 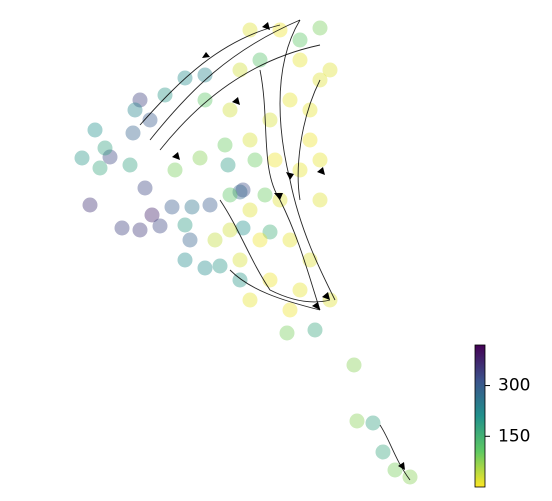 What do you see at coordinates (507, 411) in the screenshot?
I see `colorbar-ticks: 150 300` at bounding box center [507, 411].